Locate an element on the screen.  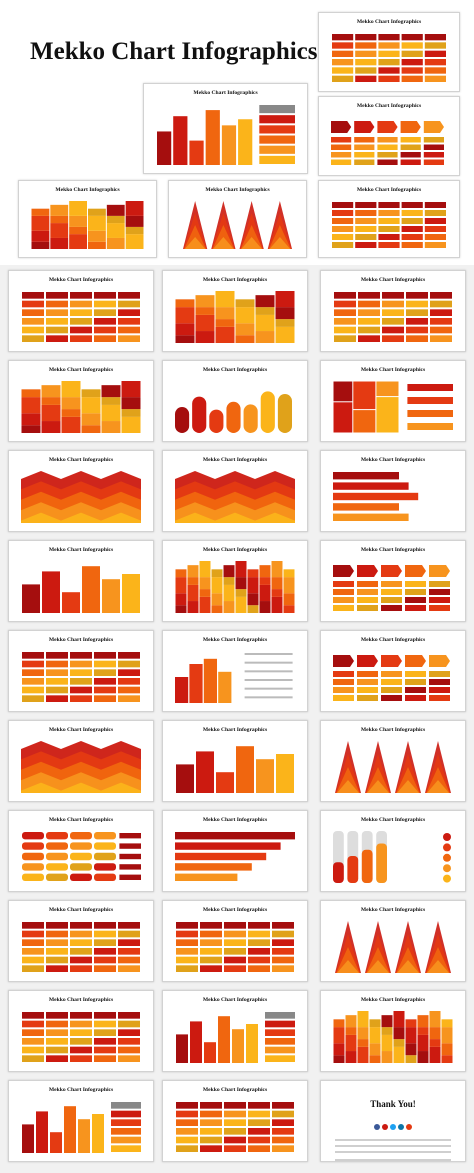
social-icons is located at coordinates (393, 1127).